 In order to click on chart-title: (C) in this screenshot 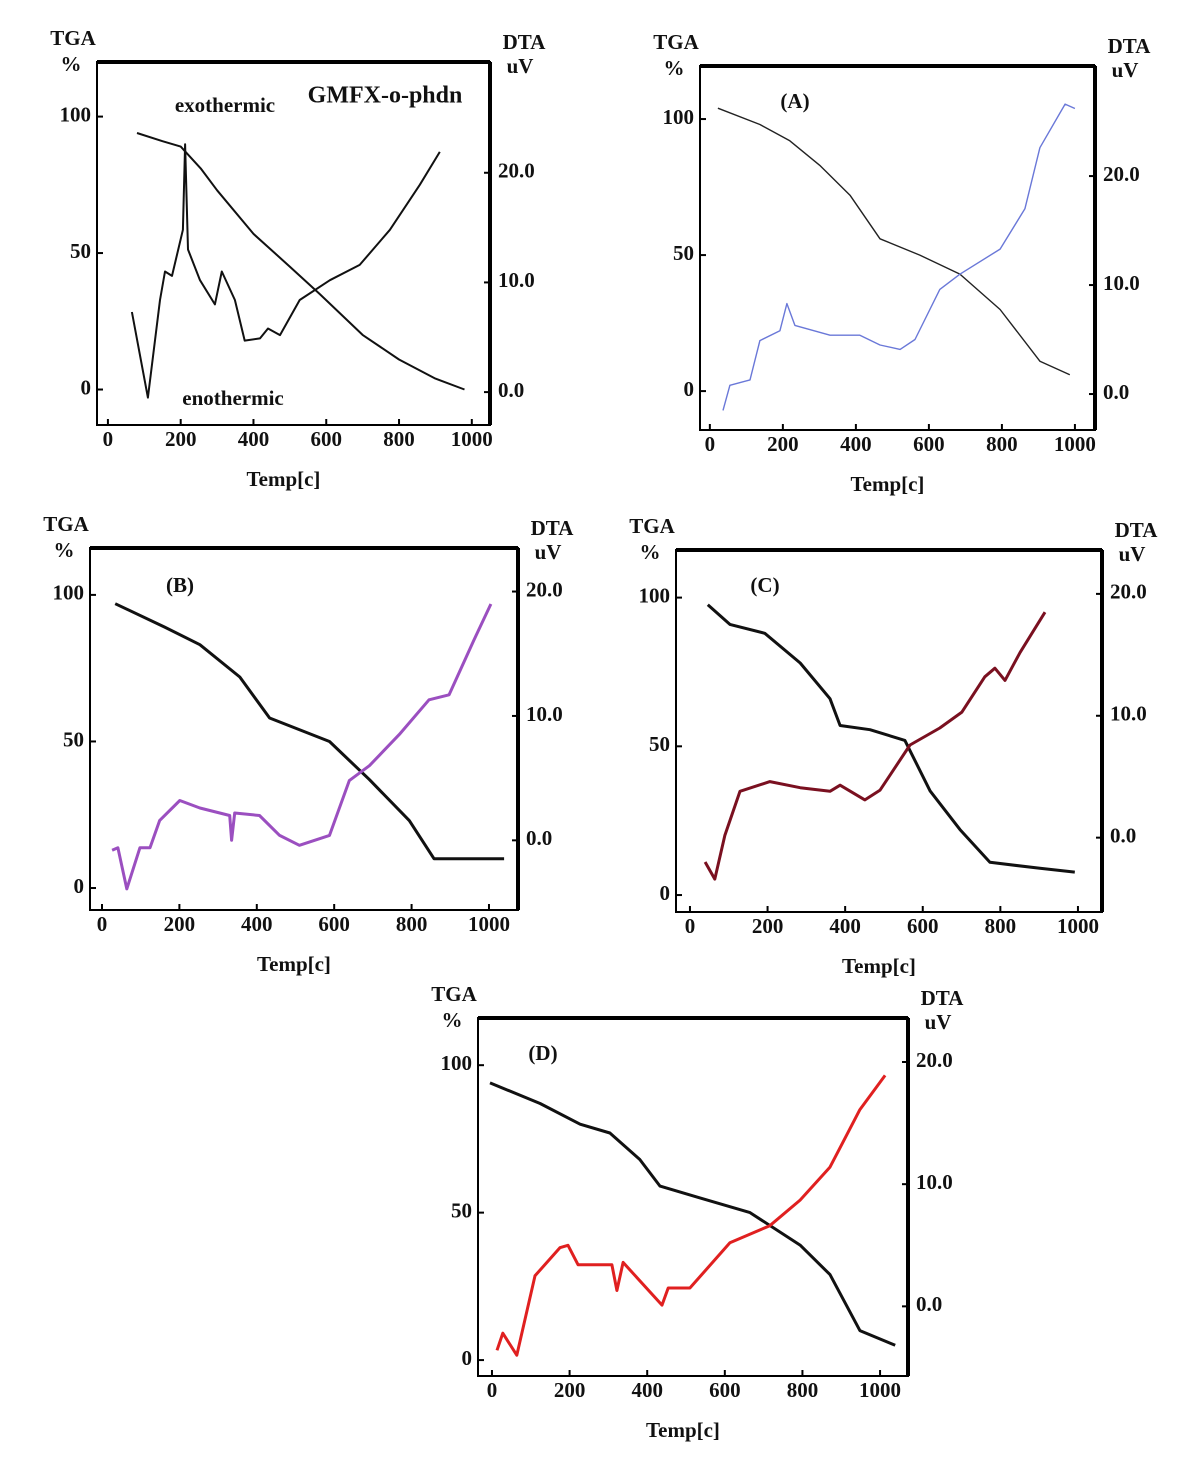, I will do `click(764, 585)`.